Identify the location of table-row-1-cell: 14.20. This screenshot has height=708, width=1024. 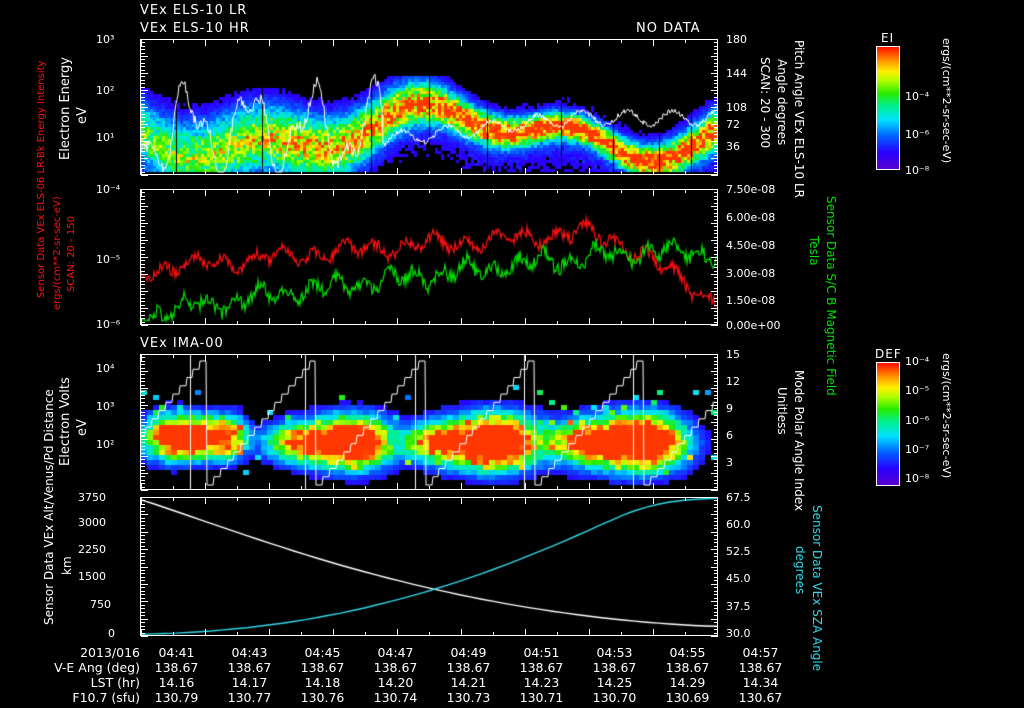
(395, 682).